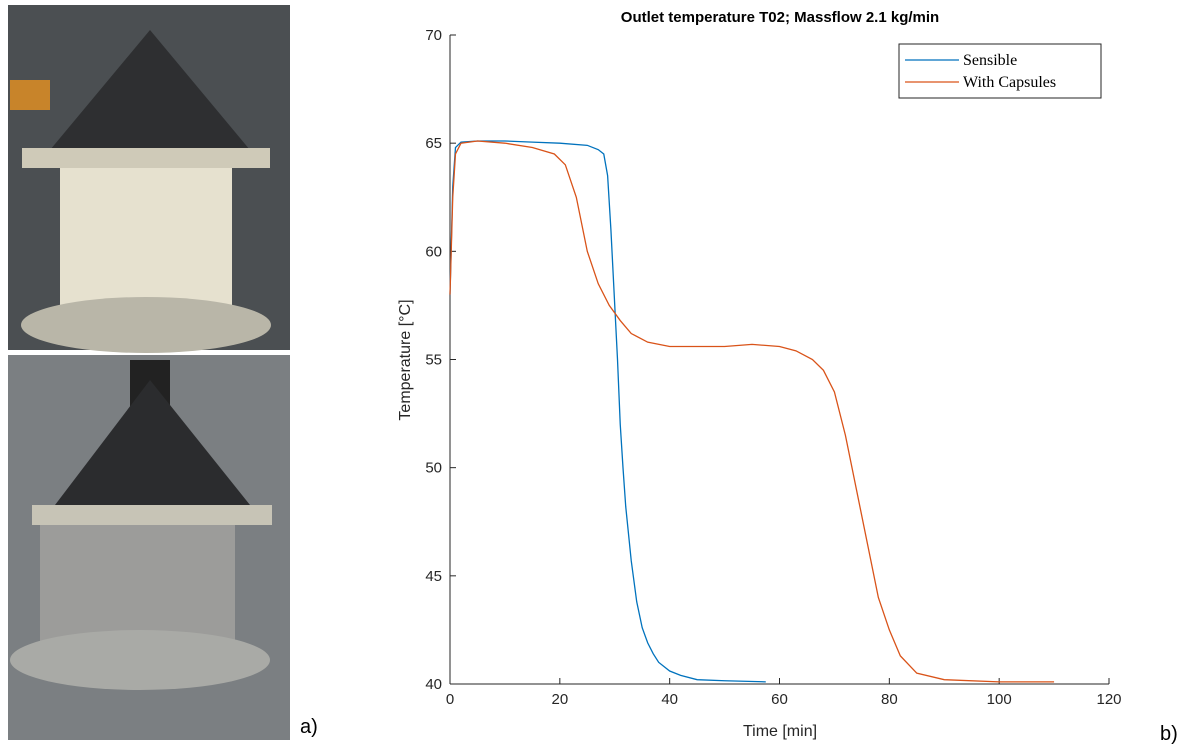 This screenshot has width=1189, height=752. I want to click on y-tick-label: 60, so click(433, 251).